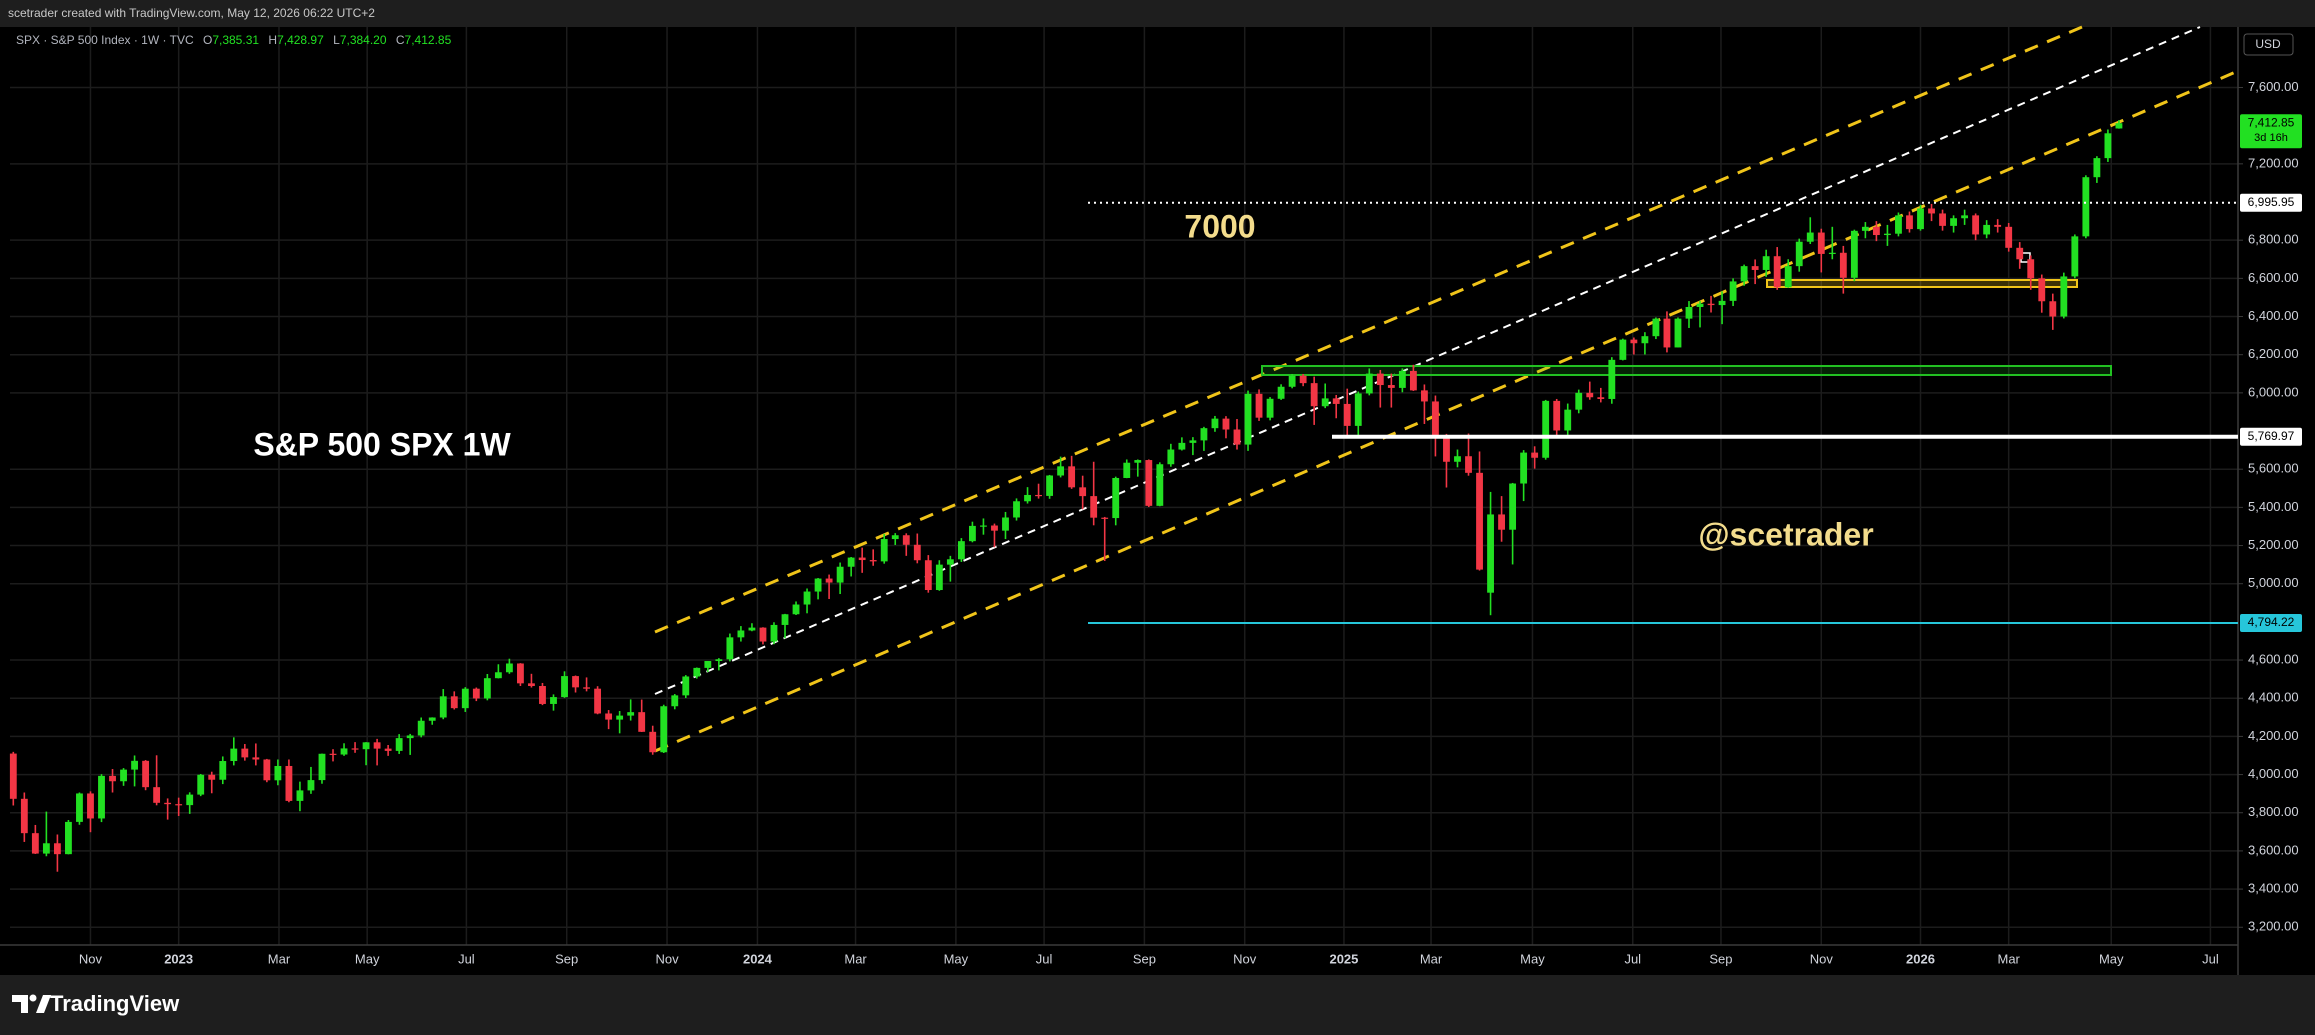 The image size is (2315, 1035). I want to click on y-tick-label: 3,400.00, so click(2273, 888).